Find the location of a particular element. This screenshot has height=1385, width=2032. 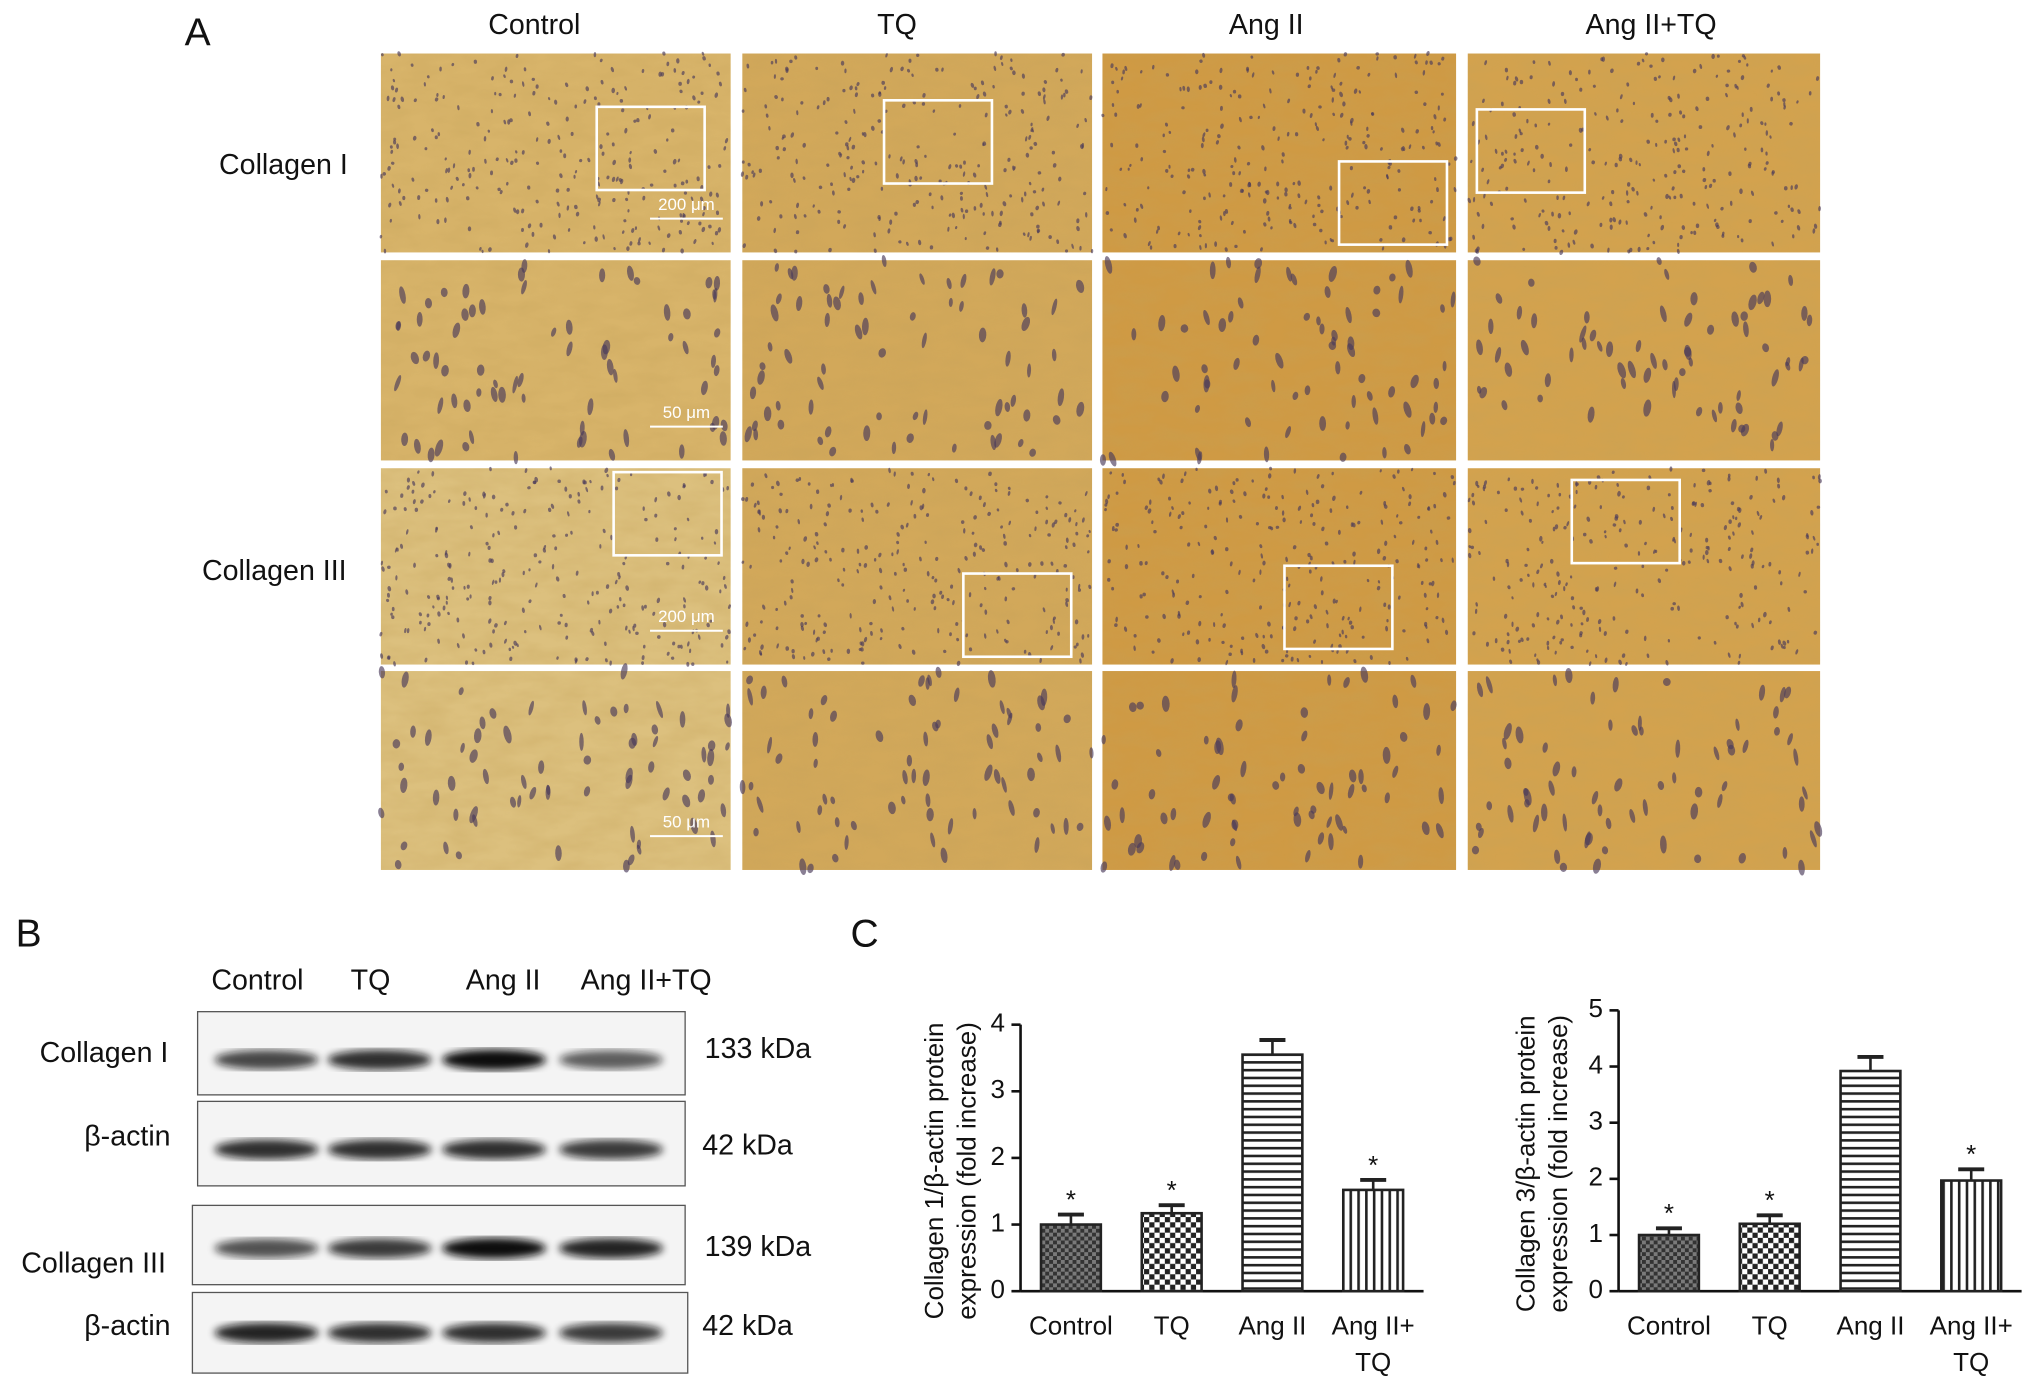

micrograph is located at coordinates (555, 768).